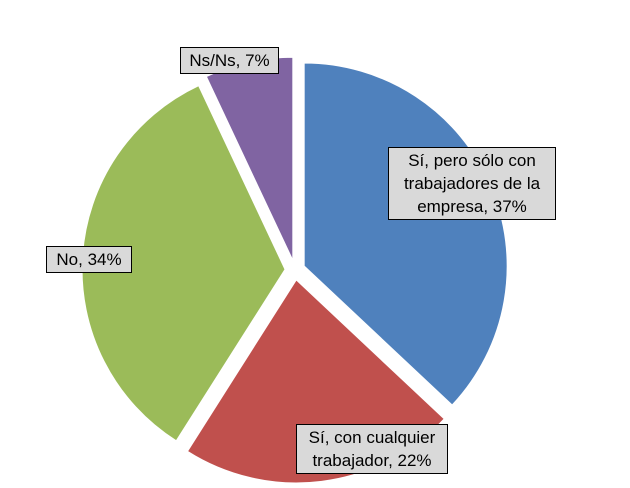 The image size is (630, 488). I want to click on slice-label-line: trabajador, 22%, so click(372, 460).